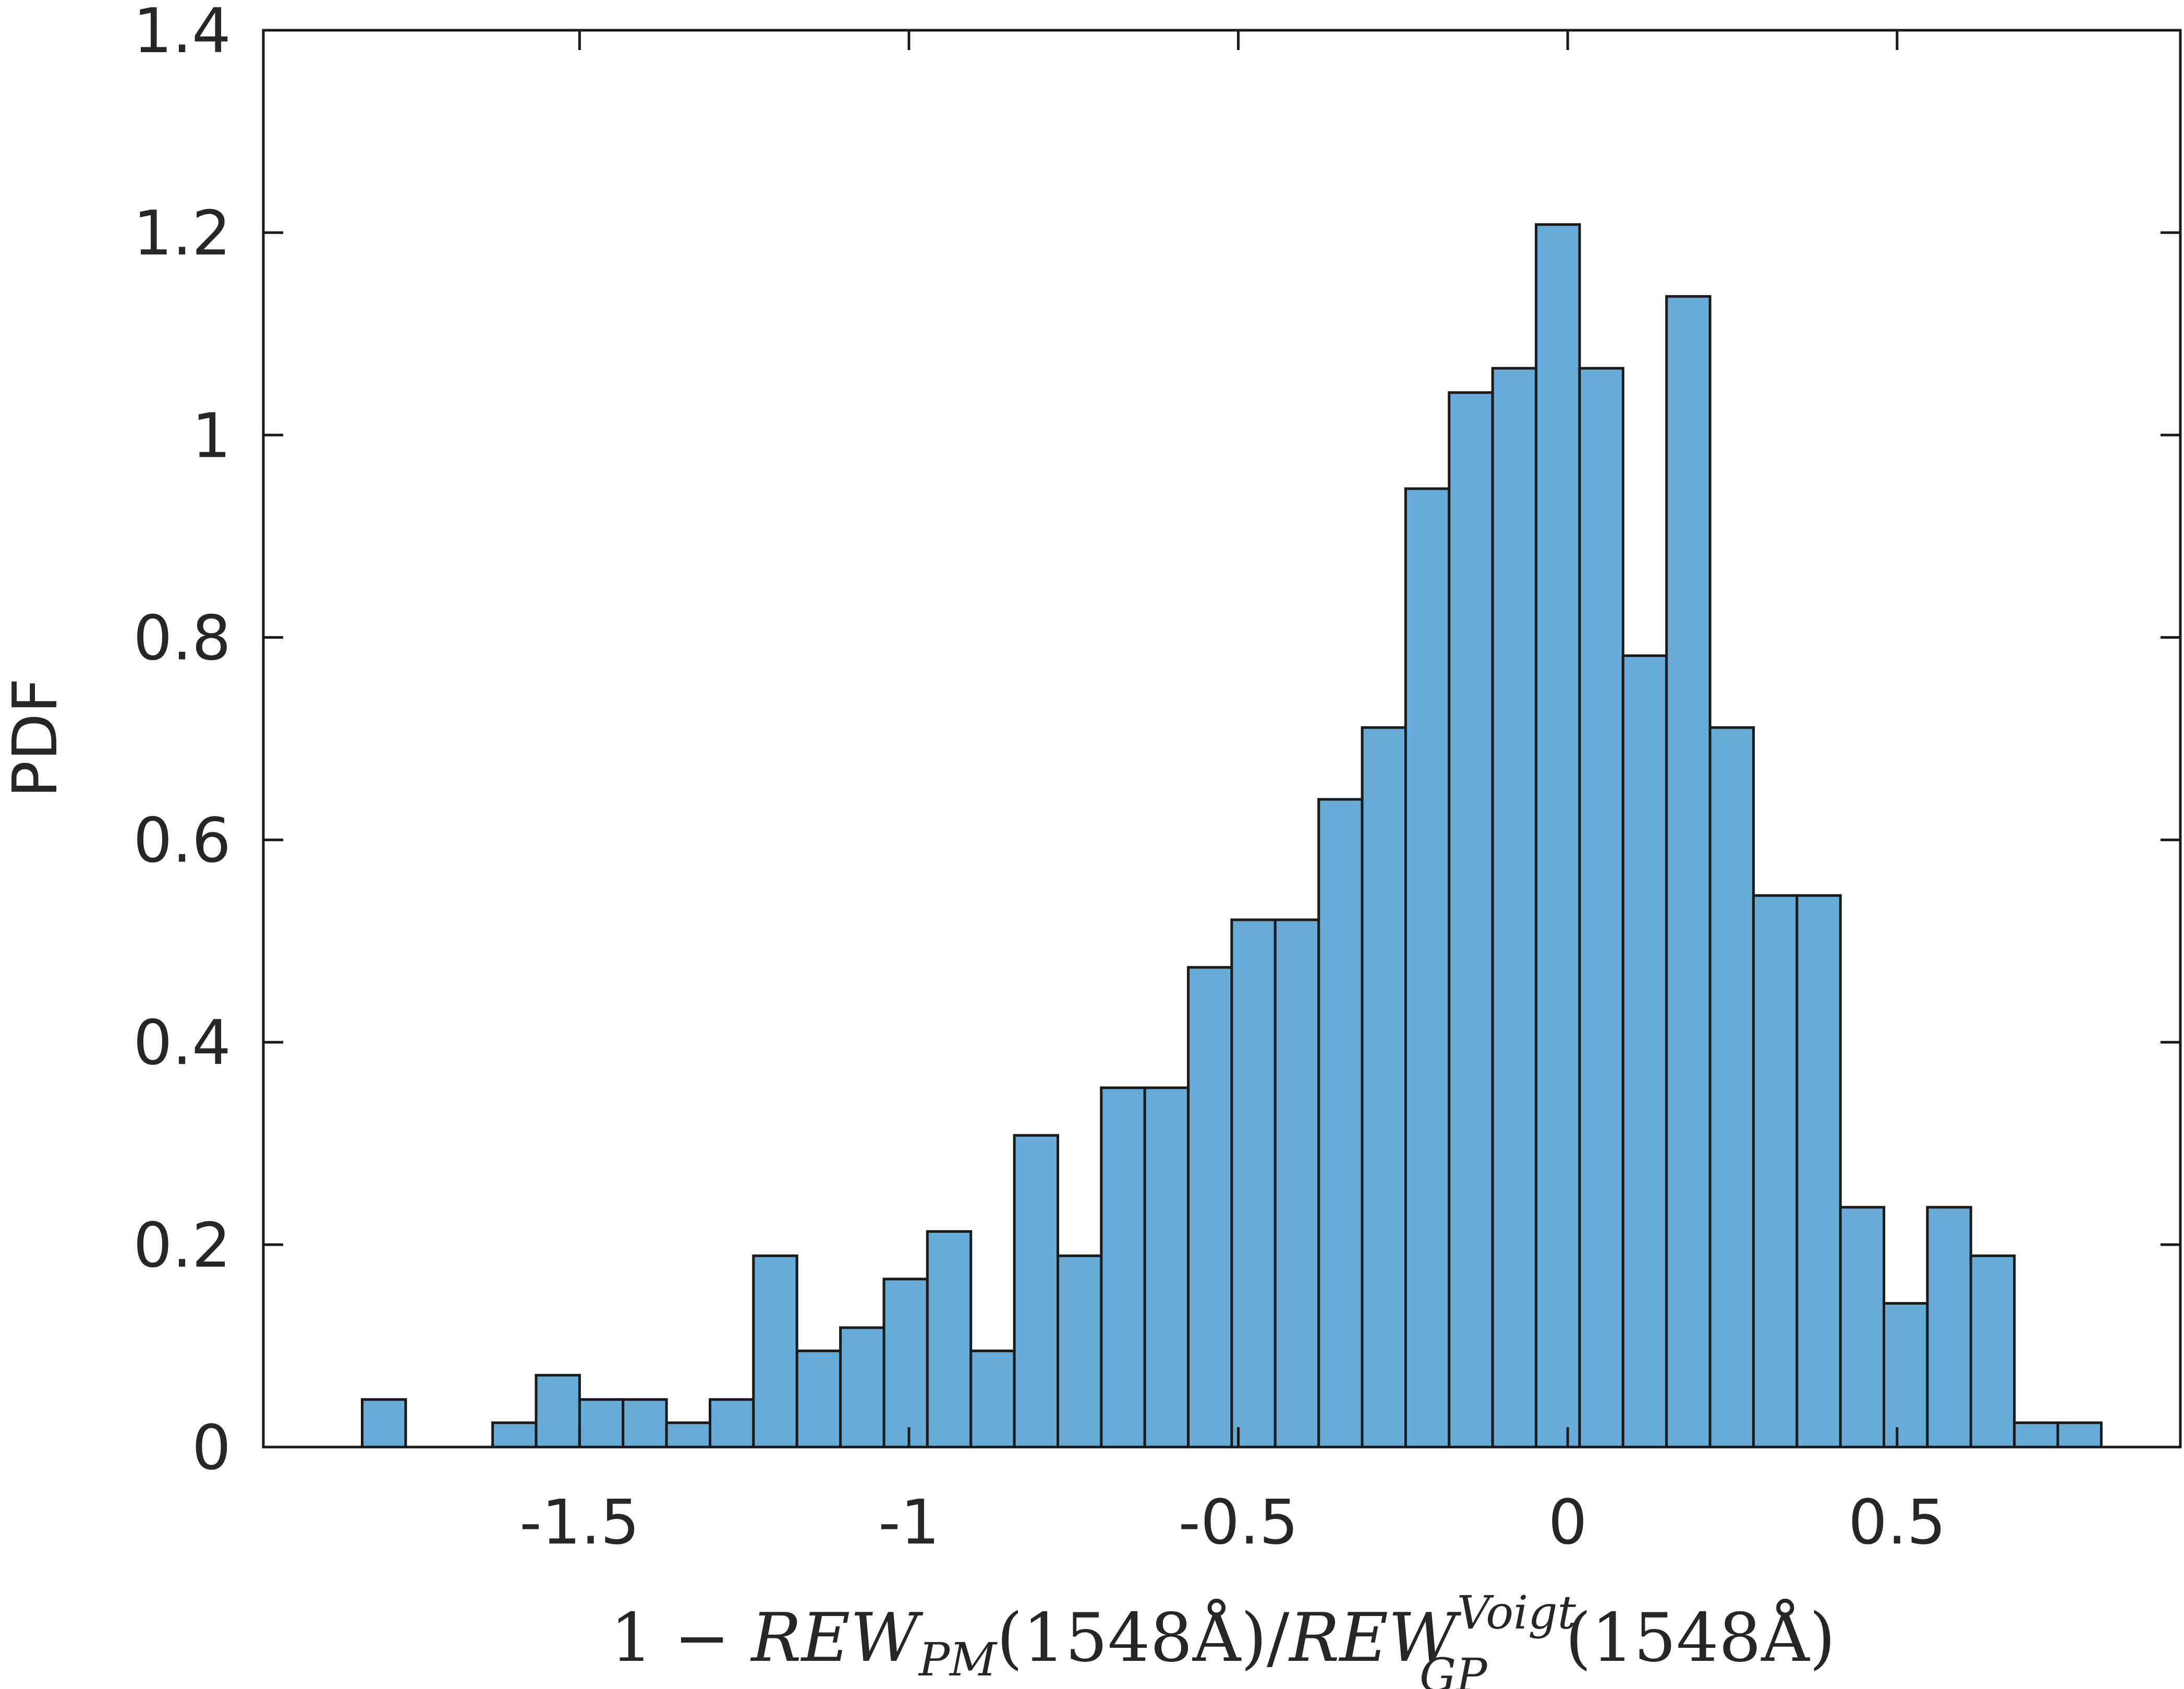 This screenshot has height=1689, width=2184. Describe the element at coordinates (1238, 1522) in the screenshot. I see `x-tick-label-2: -0.5` at that location.